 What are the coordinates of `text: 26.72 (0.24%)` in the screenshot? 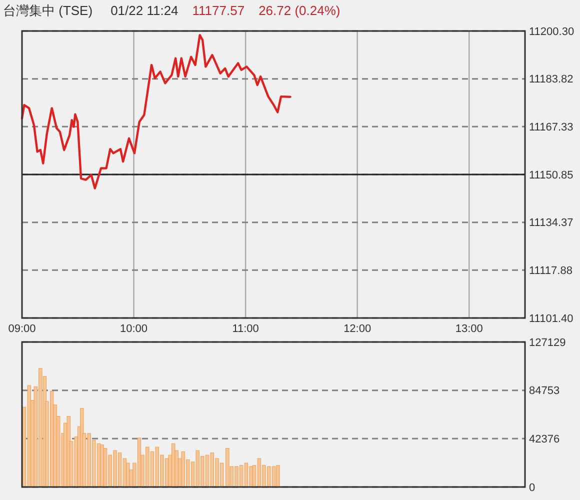 It's located at (299, 10).